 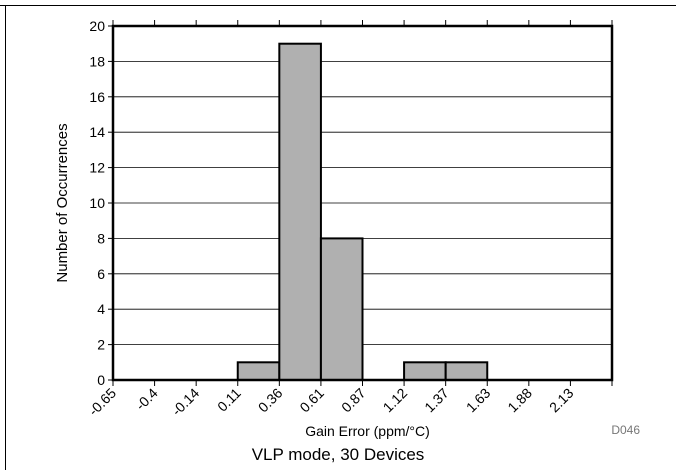 What do you see at coordinates (97, 26) in the screenshot?
I see `y-tick-label: 20` at bounding box center [97, 26].